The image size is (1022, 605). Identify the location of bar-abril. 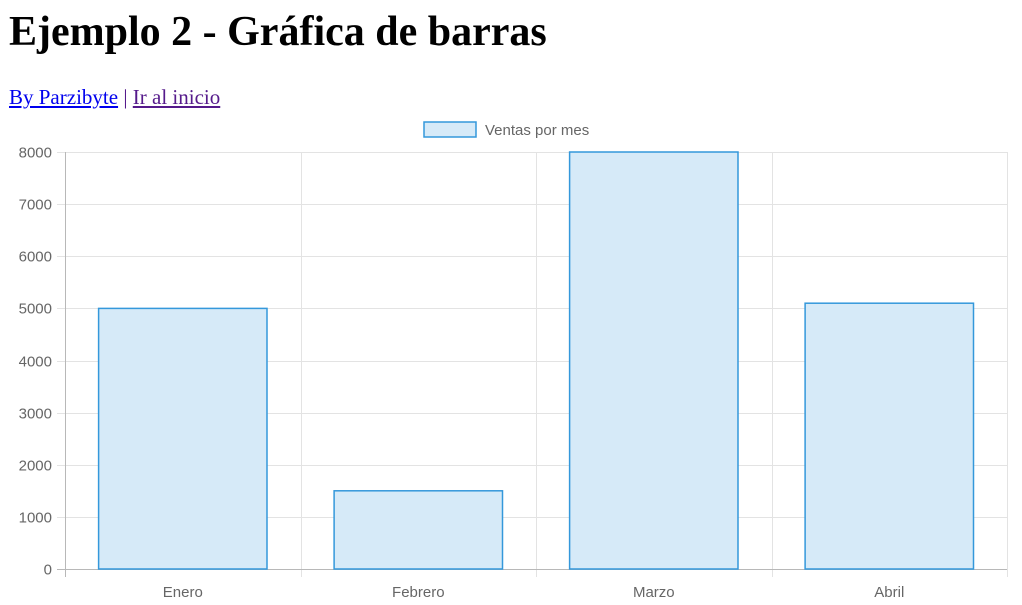
(889, 436).